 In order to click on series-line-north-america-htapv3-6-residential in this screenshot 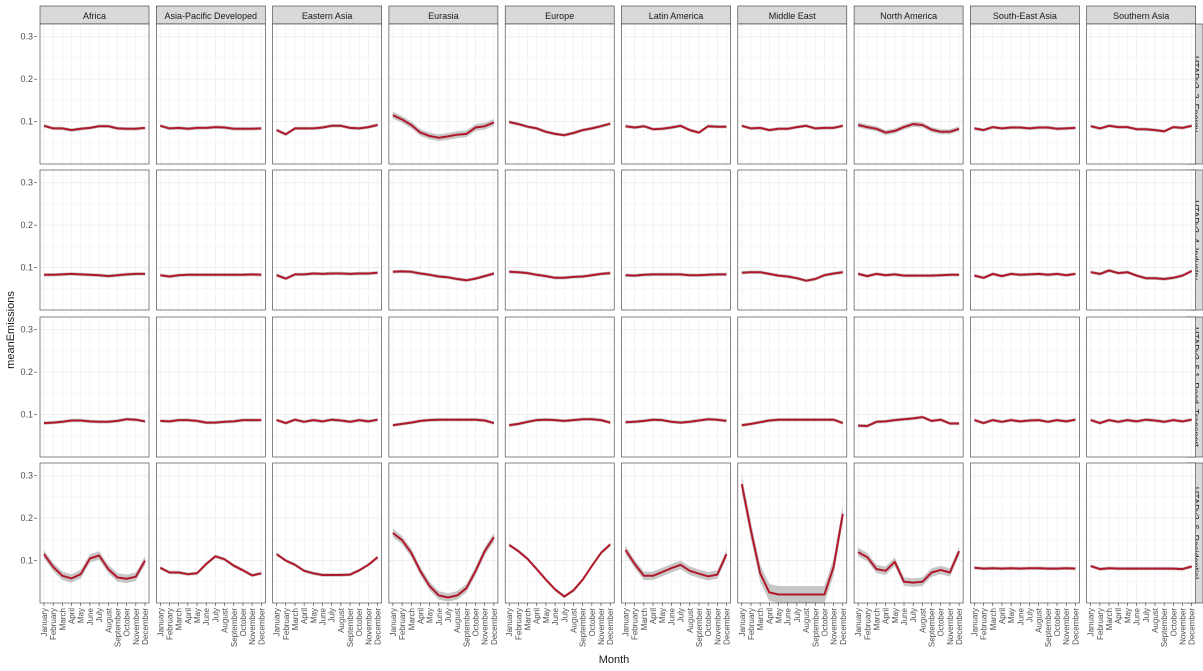, I will do `click(909, 567)`.